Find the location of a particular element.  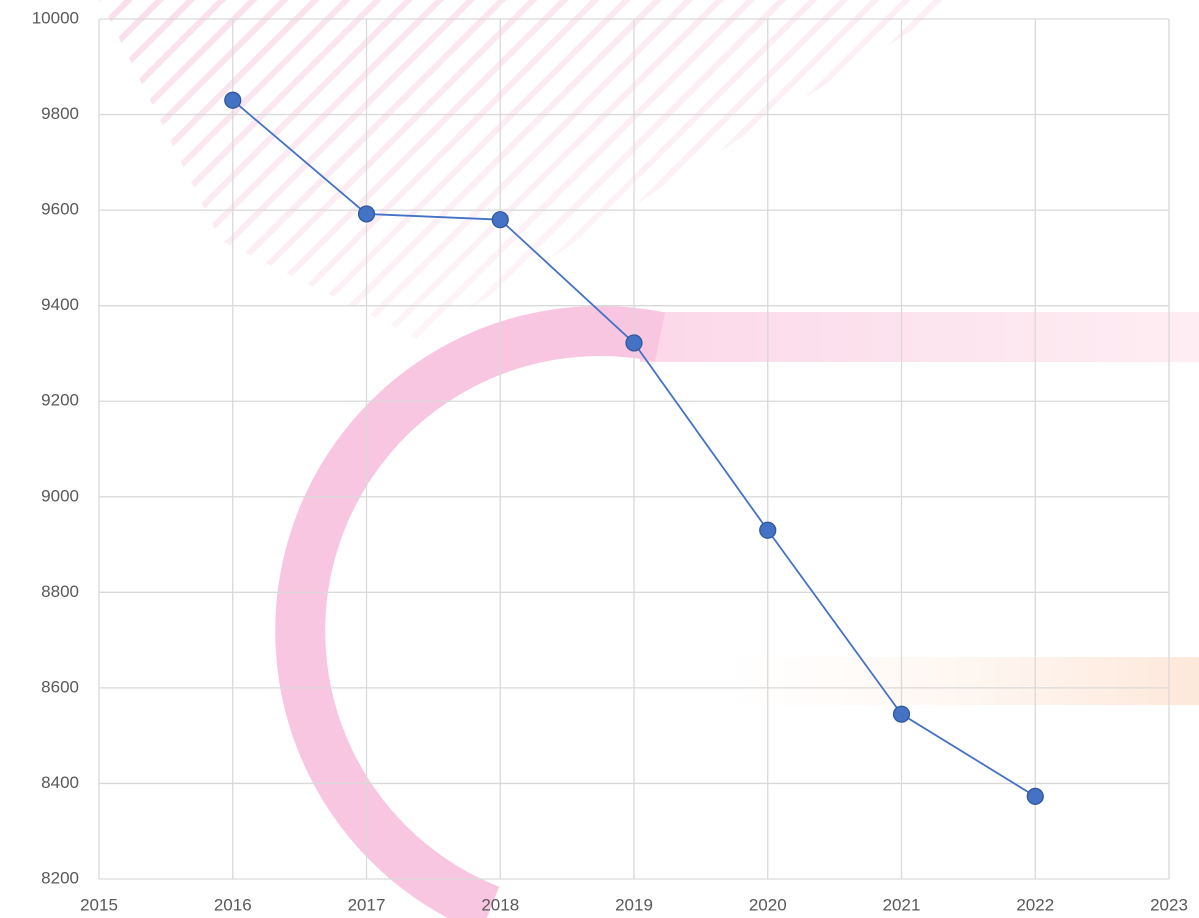

y-tick-label: 9000 is located at coordinates (60, 495).